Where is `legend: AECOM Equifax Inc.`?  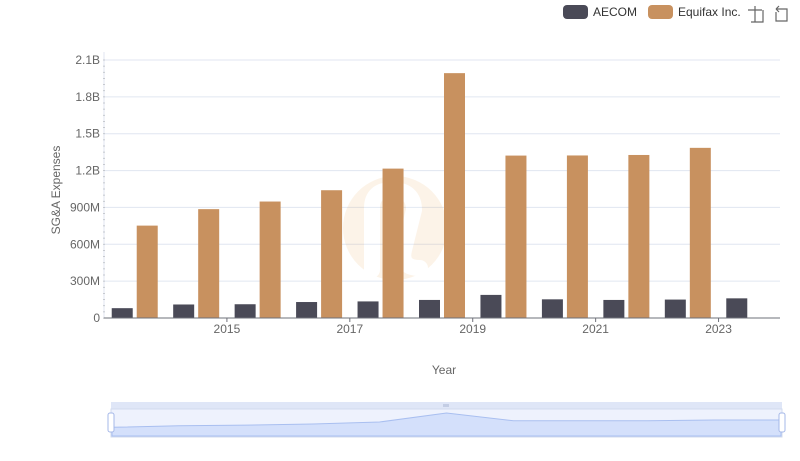
legend: AECOM Equifax Inc. is located at coordinates (652, 12).